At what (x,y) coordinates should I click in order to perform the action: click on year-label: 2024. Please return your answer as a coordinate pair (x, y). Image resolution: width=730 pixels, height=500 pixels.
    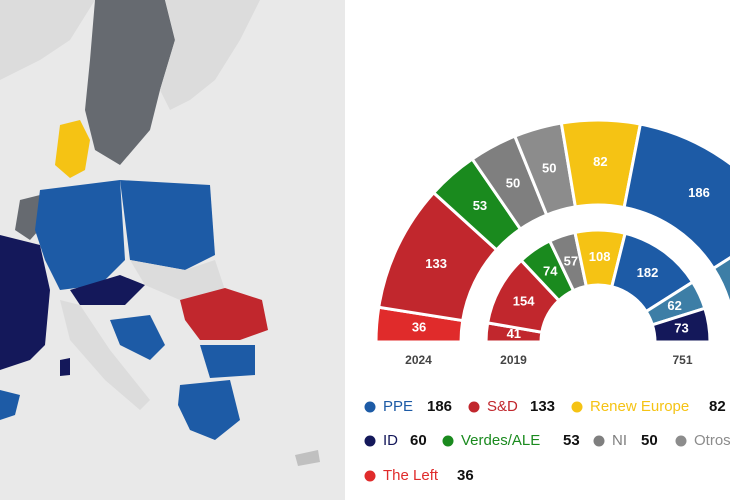
    Looking at the image, I should click on (418, 360).